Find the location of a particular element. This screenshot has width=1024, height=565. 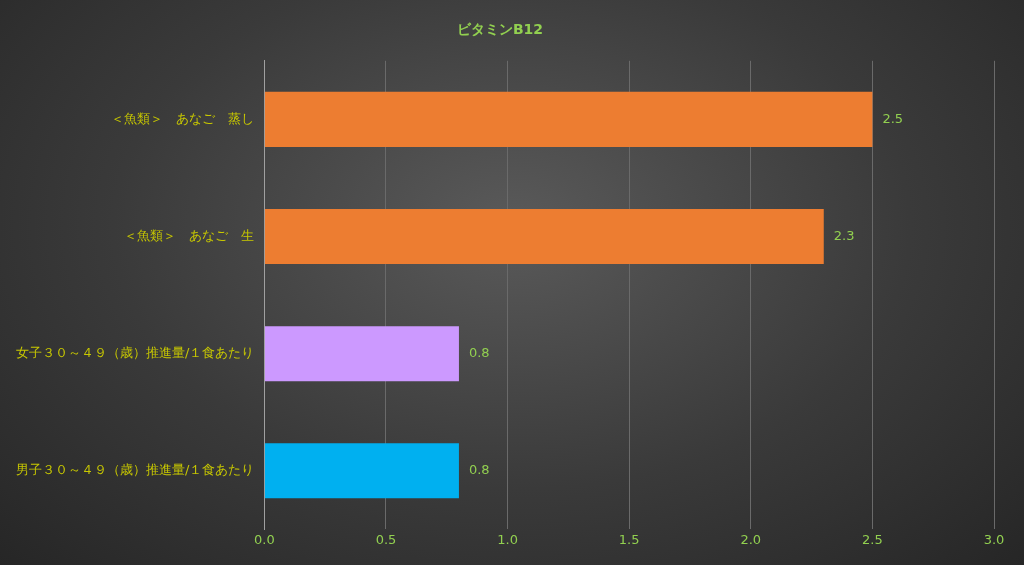

x-tick-label: 1.0 is located at coordinates (507, 539).